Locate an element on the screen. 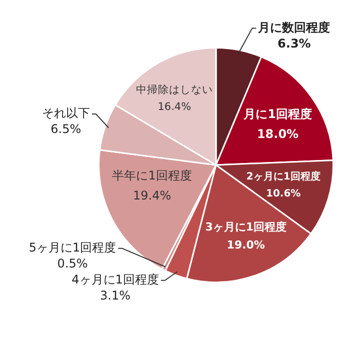  data-label: 3.1% is located at coordinates (115, 295).